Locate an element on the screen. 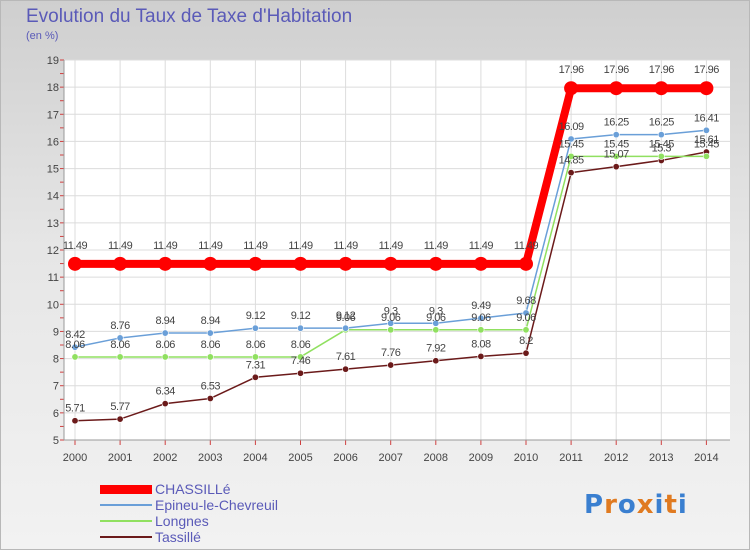 The image size is (750, 550). x-tick-label: 2010 is located at coordinates (526, 458).